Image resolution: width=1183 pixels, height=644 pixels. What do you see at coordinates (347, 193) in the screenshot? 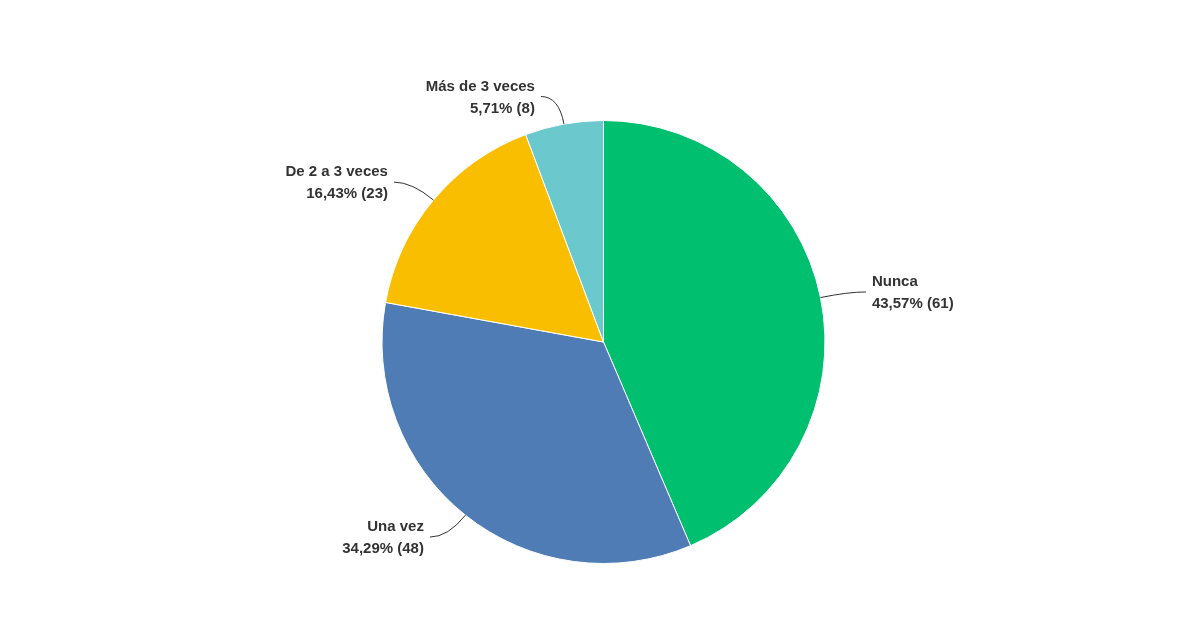
I see `data-label: 16,43% (23)` at bounding box center [347, 193].